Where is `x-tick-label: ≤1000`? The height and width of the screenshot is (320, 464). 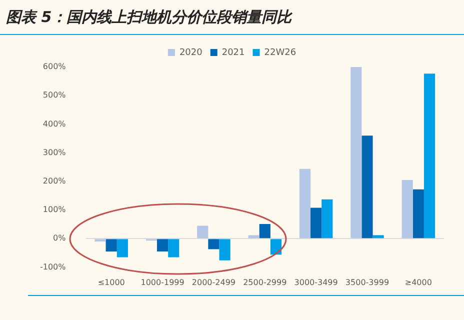 x-tick-label: ≤1000 is located at coordinates (111, 283).